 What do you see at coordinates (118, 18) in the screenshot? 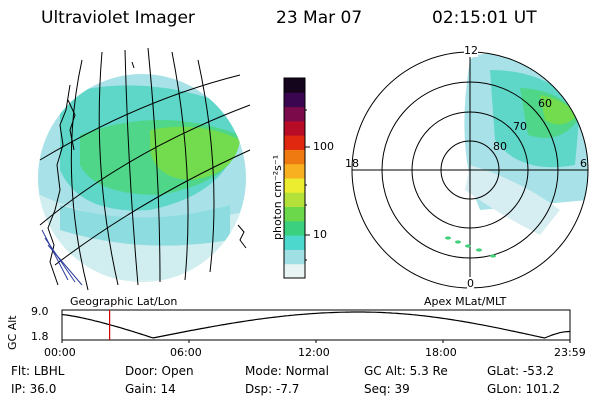
I see `instrument-title: Ultraviolet Imager` at bounding box center [118, 18].